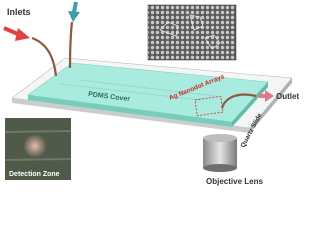 Image resolution: width=320 pixels, height=240 pixels. I want to click on sem-inset, so click(192, 32).